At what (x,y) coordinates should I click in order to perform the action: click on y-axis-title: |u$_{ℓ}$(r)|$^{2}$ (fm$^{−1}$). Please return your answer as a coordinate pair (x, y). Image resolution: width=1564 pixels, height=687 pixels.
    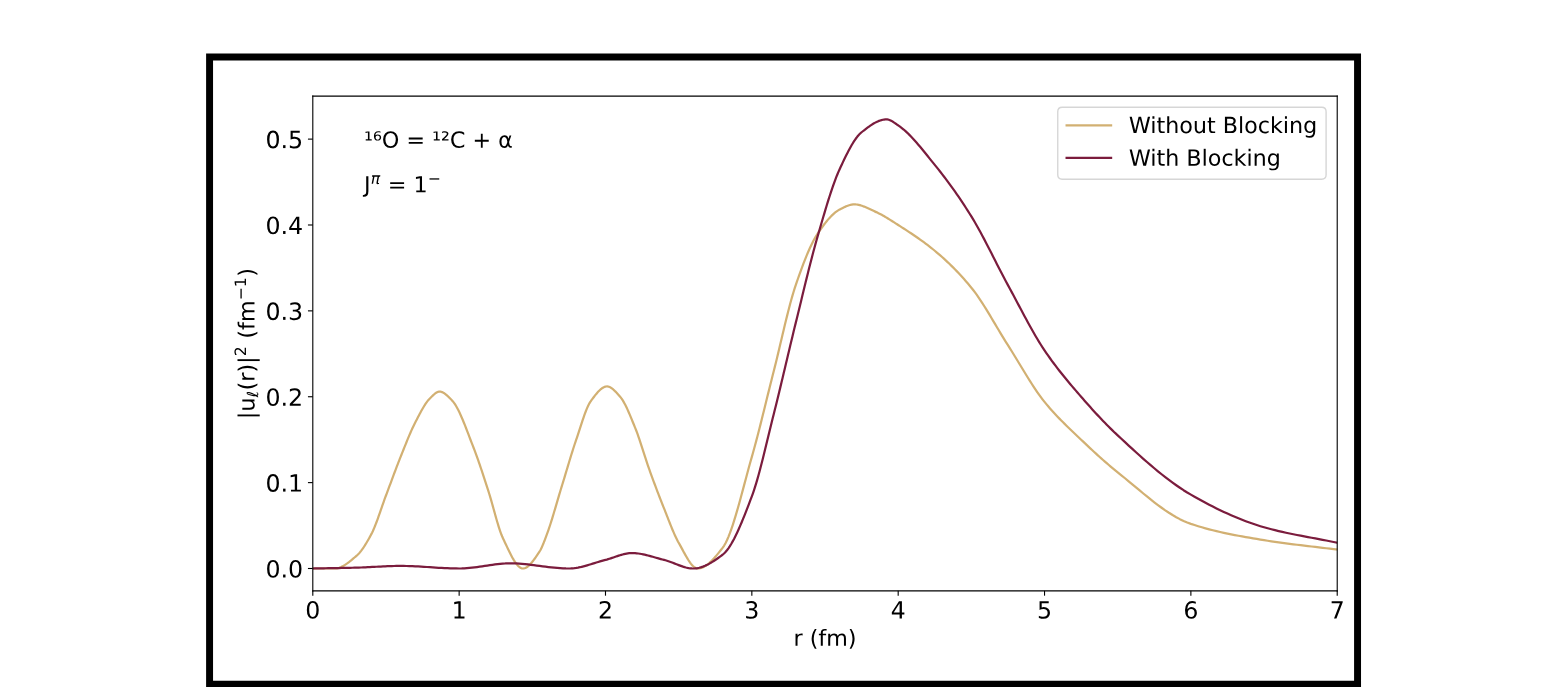
    Looking at the image, I should click on (247, 343).